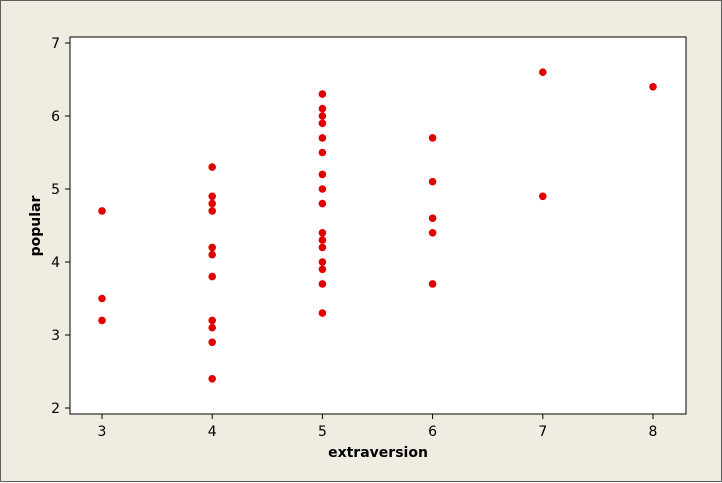 Image resolution: width=722 pixels, height=483 pixels. What do you see at coordinates (322, 432) in the screenshot?
I see `x-tick-label: 5` at bounding box center [322, 432].